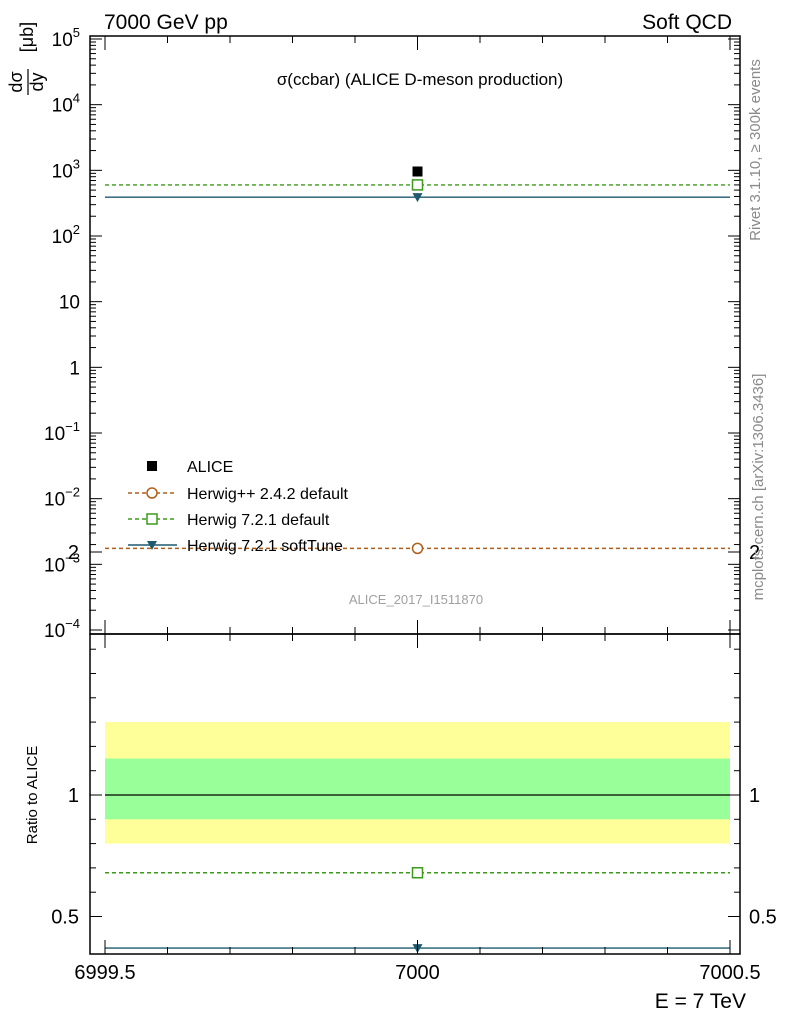  I want to click on ratio-marker, so click(417, 873).